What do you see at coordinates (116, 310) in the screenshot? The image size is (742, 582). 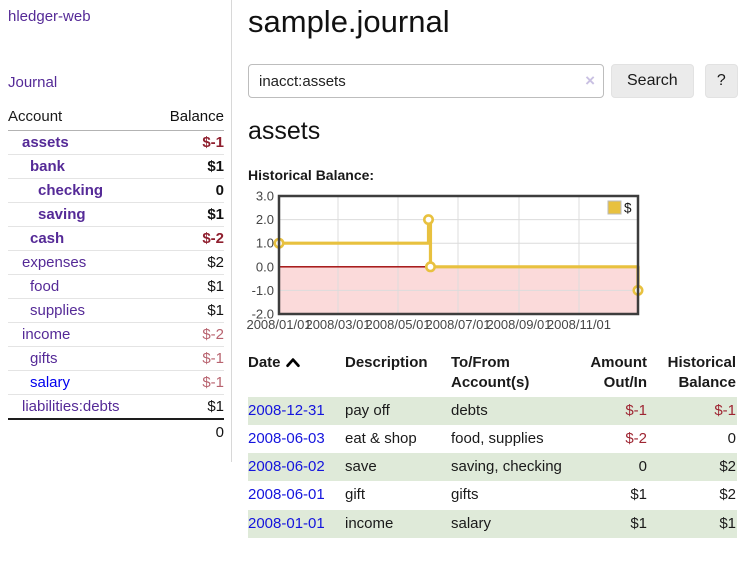 I see `account-row: supplies $1` at bounding box center [116, 310].